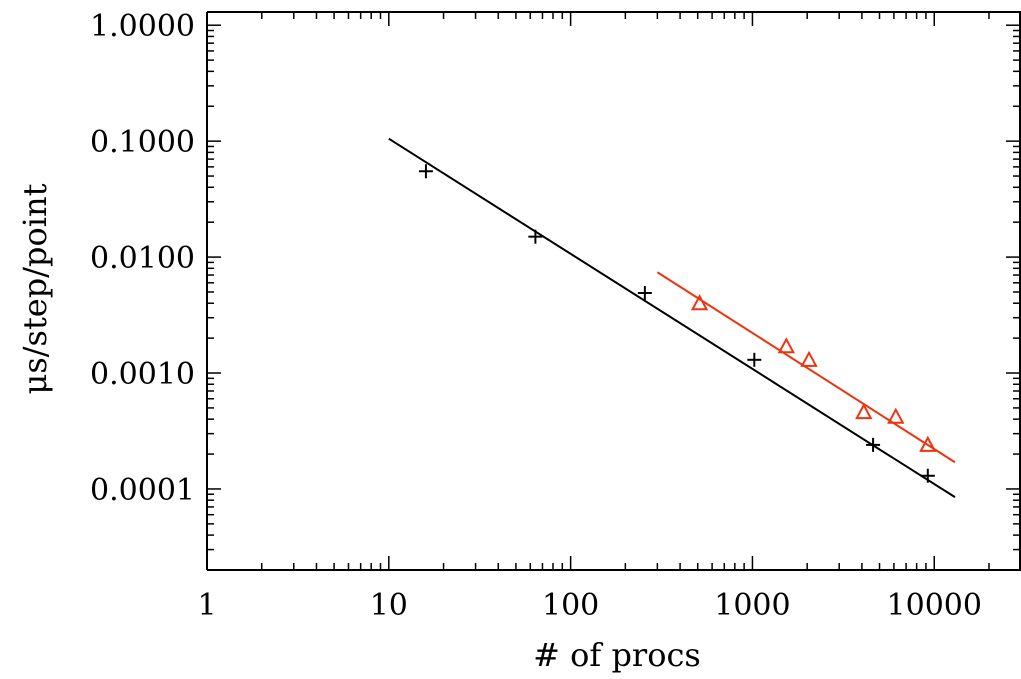 The height and width of the screenshot is (679, 1021). I want to click on x-tick-label: 1000, so click(752, 605).